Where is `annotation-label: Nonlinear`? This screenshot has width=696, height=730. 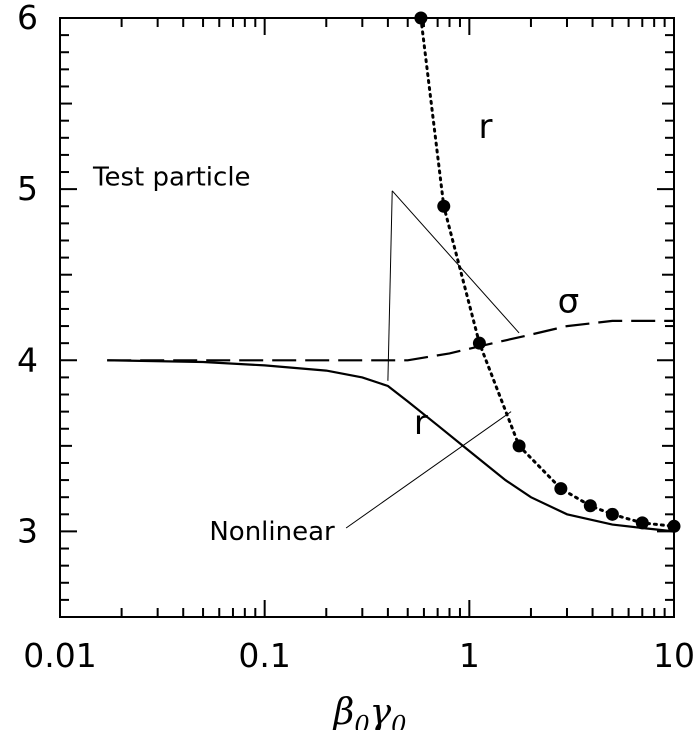
annotation-label: Nonlinear is located at coordinates (272, 532).